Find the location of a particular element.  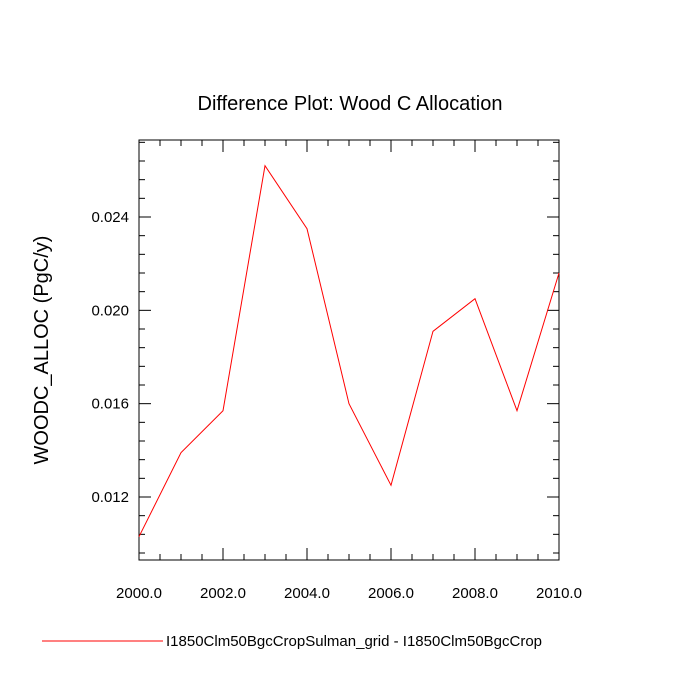

y-tick-label: 0.024 is located at coordinates (110, 217).